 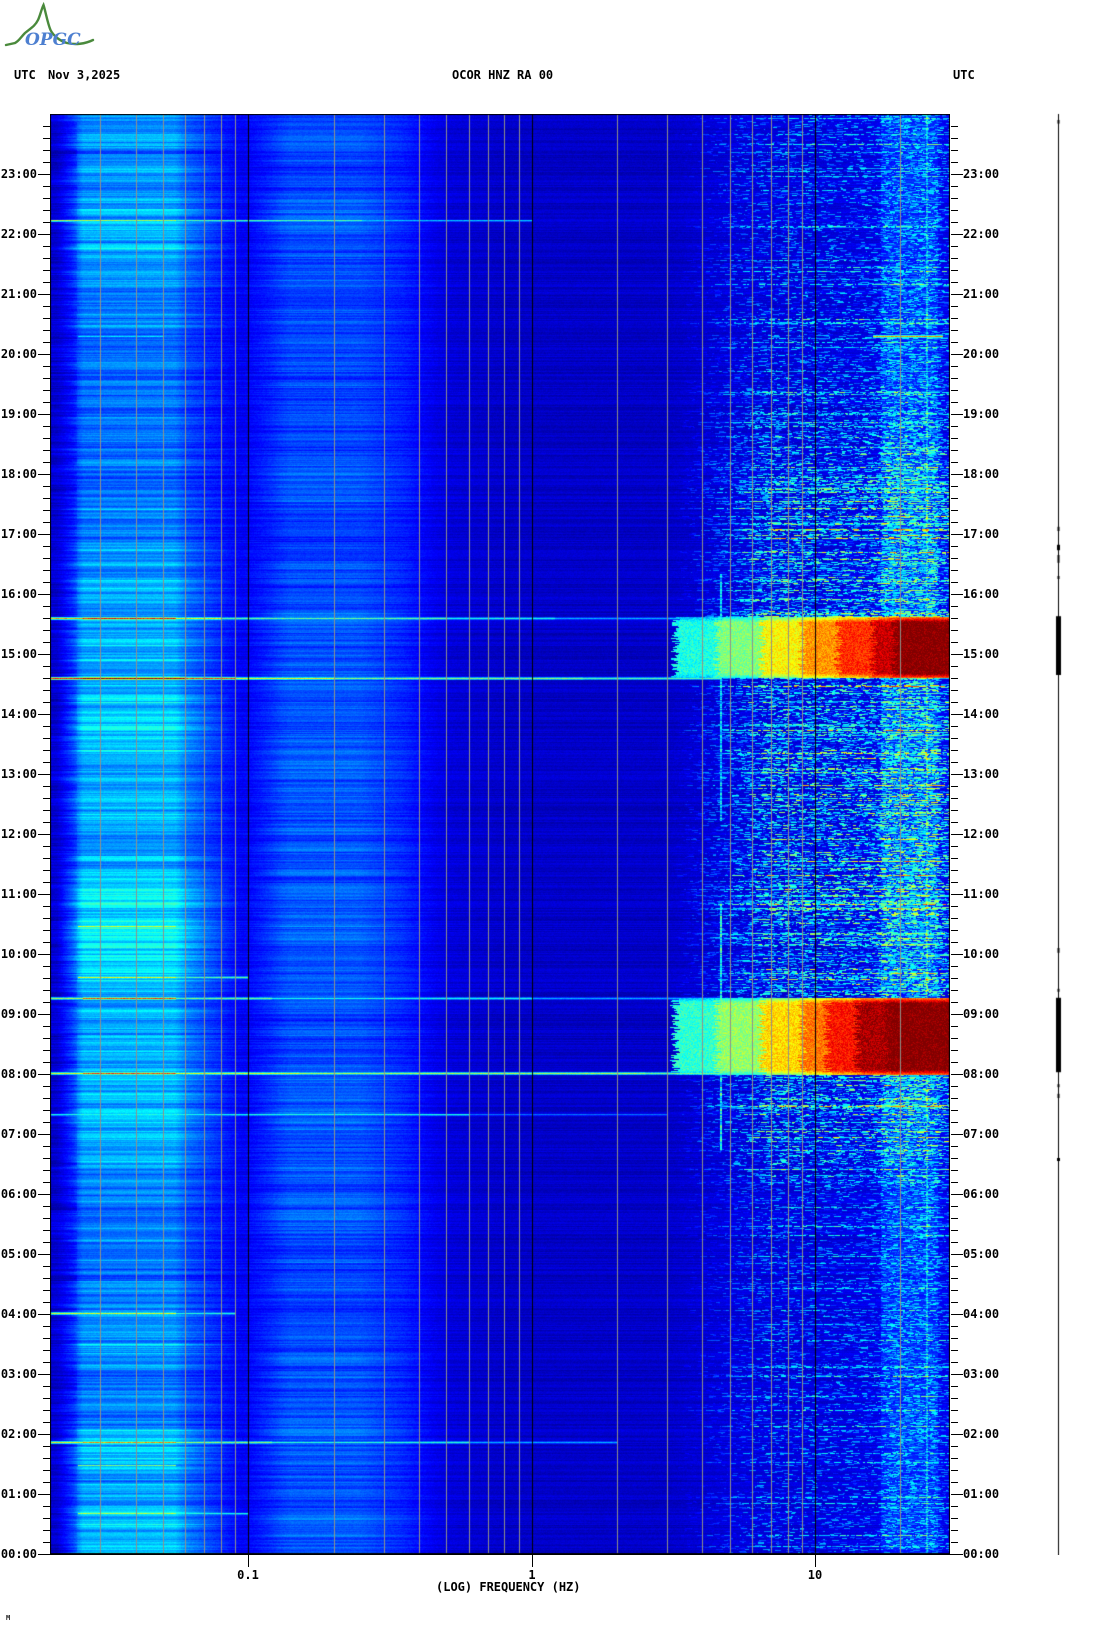 What do you see at coordinates (18, 1014) in the screenshot?
I see `hour-label-left: 09:00` at bounding box center [18, 1014].